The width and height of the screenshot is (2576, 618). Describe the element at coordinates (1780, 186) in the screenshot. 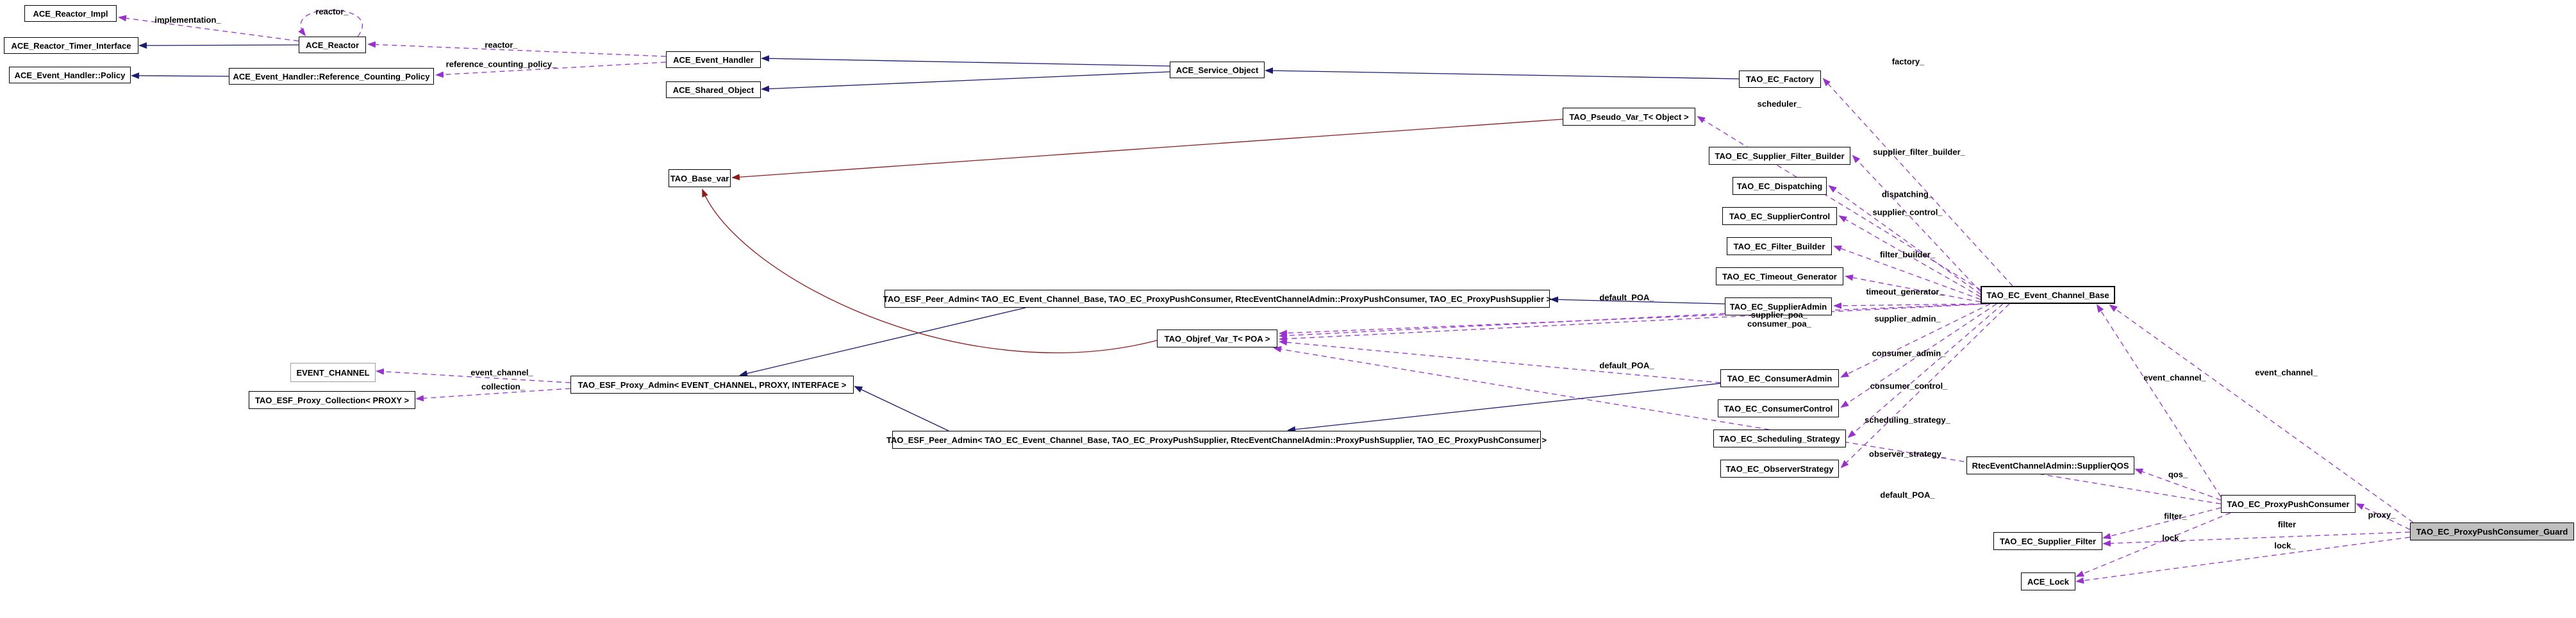

I see `node-tao-ec-dispatching: TAO_EC_Dispatching` at that location.